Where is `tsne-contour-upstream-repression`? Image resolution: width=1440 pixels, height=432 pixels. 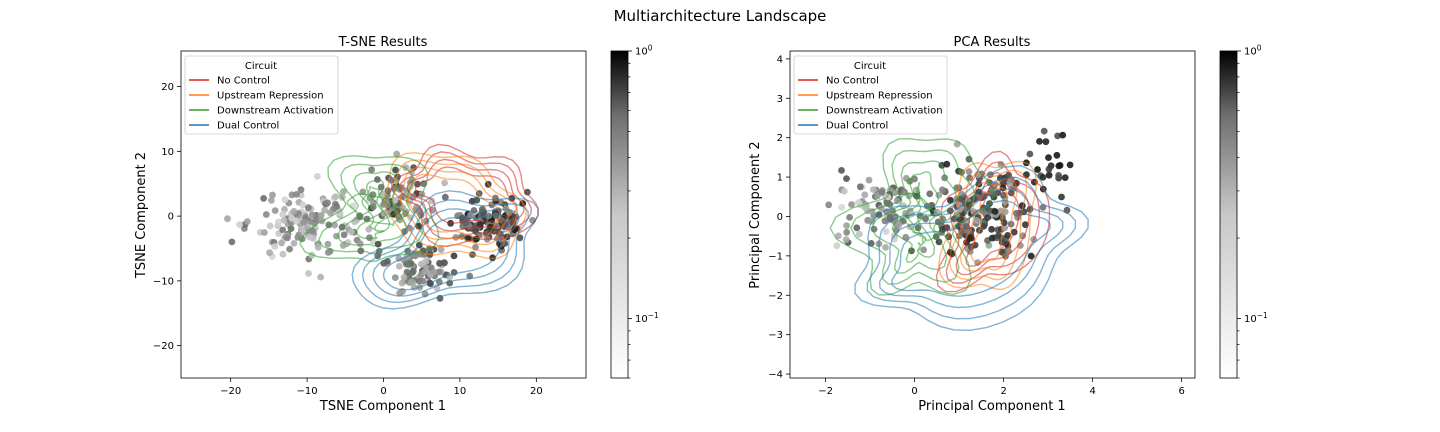
tsne-contour-upstream-repression is located at coordinates (454, 206).